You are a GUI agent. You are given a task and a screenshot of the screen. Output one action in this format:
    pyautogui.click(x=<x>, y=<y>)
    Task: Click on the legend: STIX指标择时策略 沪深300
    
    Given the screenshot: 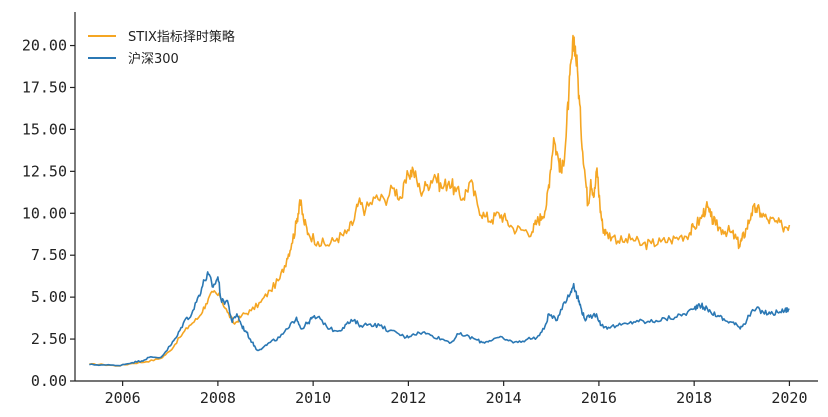 What is the action you would take?
    pyautogui.click(x=161, y=48)
    